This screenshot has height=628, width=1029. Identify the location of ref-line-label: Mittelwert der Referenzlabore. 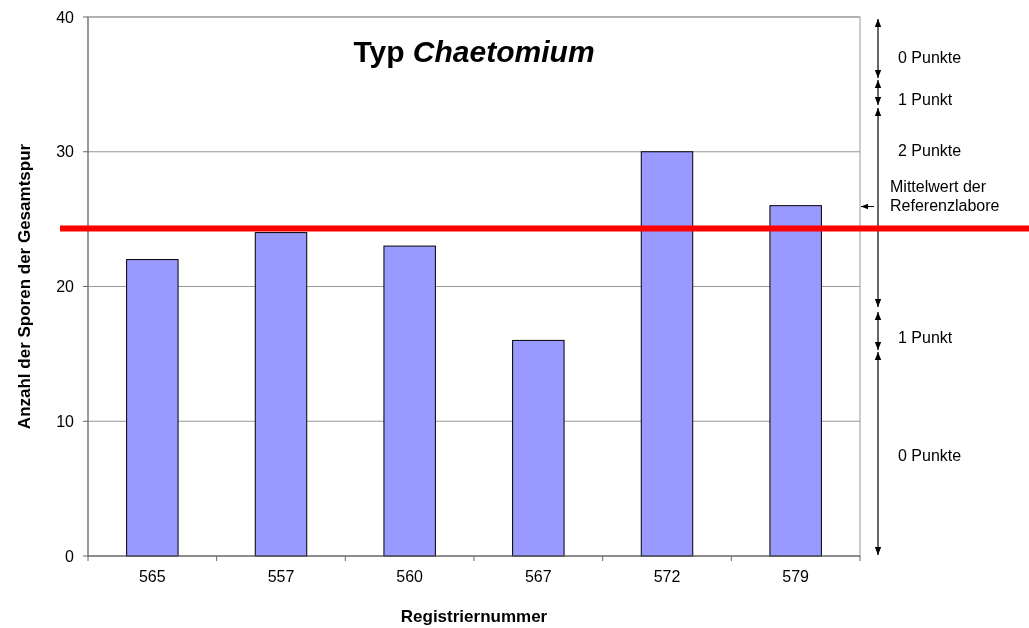
(945, 195).